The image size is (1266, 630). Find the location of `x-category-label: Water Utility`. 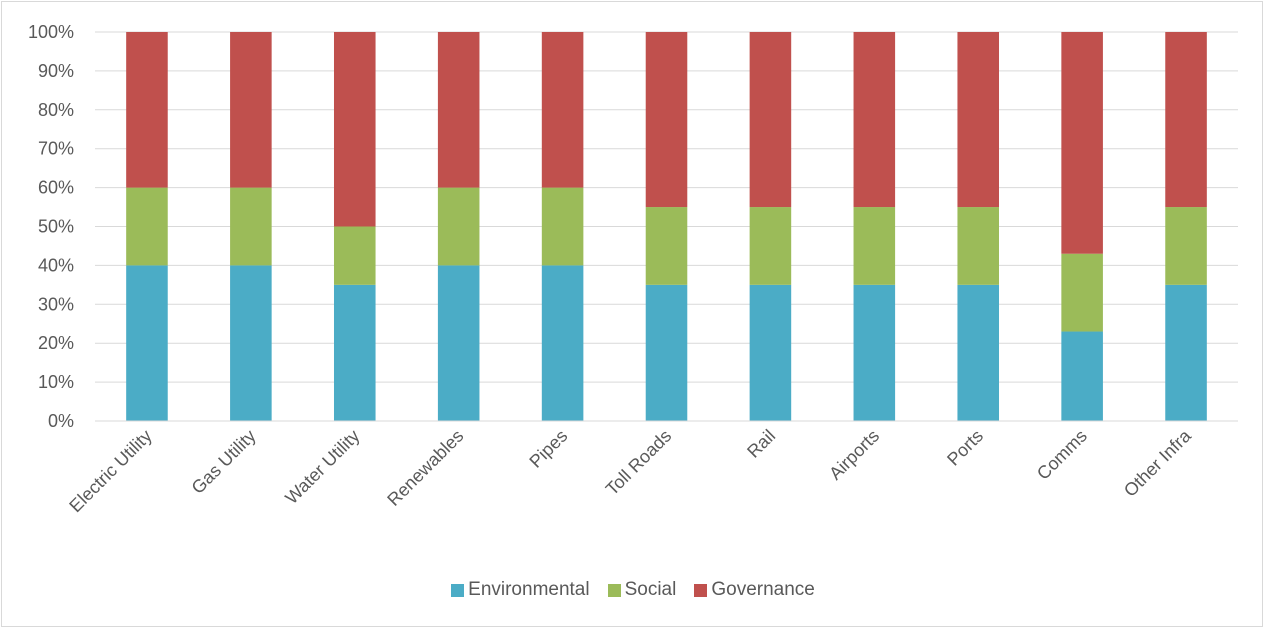

x-category-label: Water Utility is located at coordinates (322, 467).